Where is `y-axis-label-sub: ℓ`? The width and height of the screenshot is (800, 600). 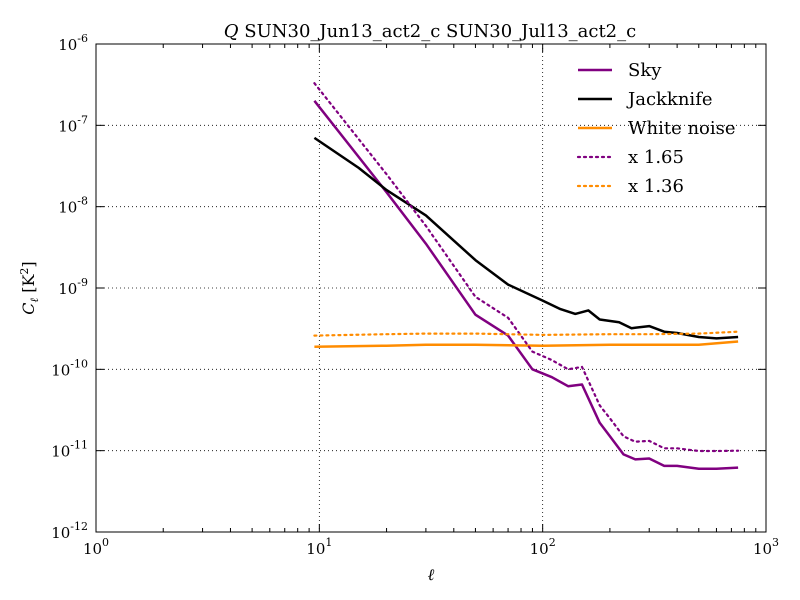 y-axis-label-sub: ℓ is located at coordinates (34, 299).